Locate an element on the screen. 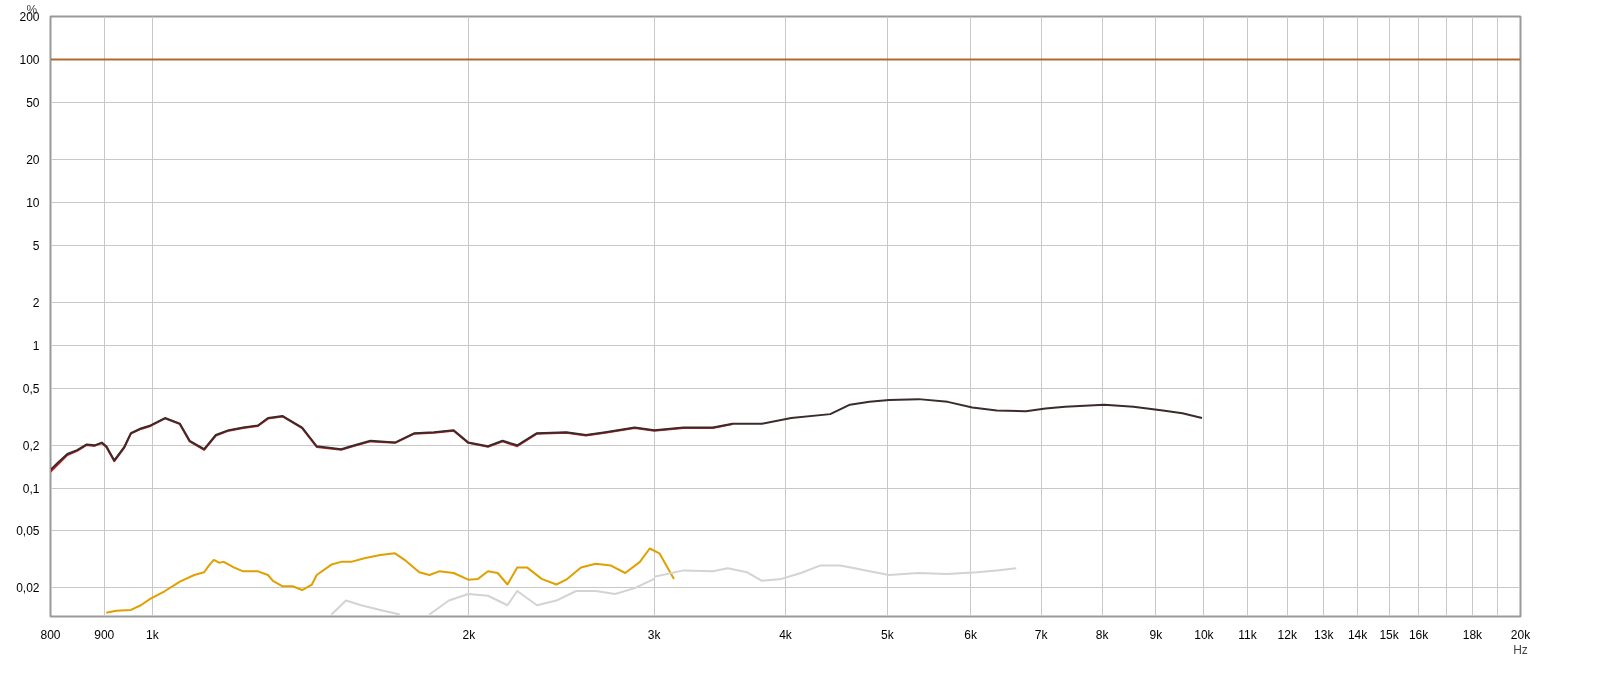 The height and width of the screenshot is (688, 1600). x-tick-label: 9k is located at coordinates (1156, 634).